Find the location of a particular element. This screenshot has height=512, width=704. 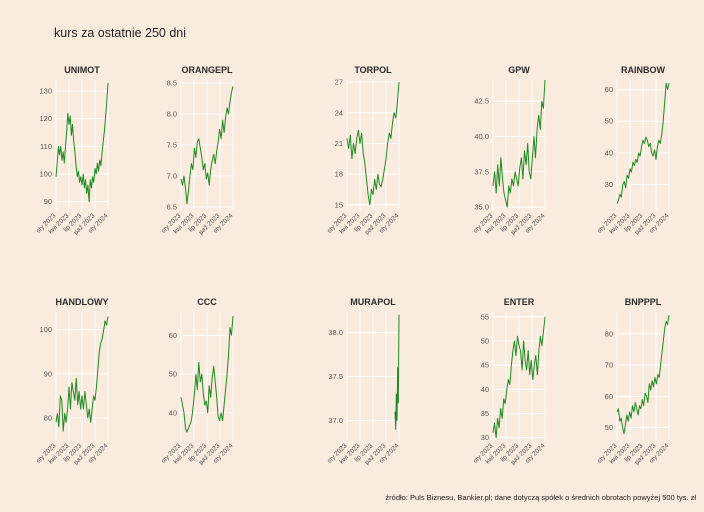

panel-title: BNPPPL is located at coordinates (643, 302).